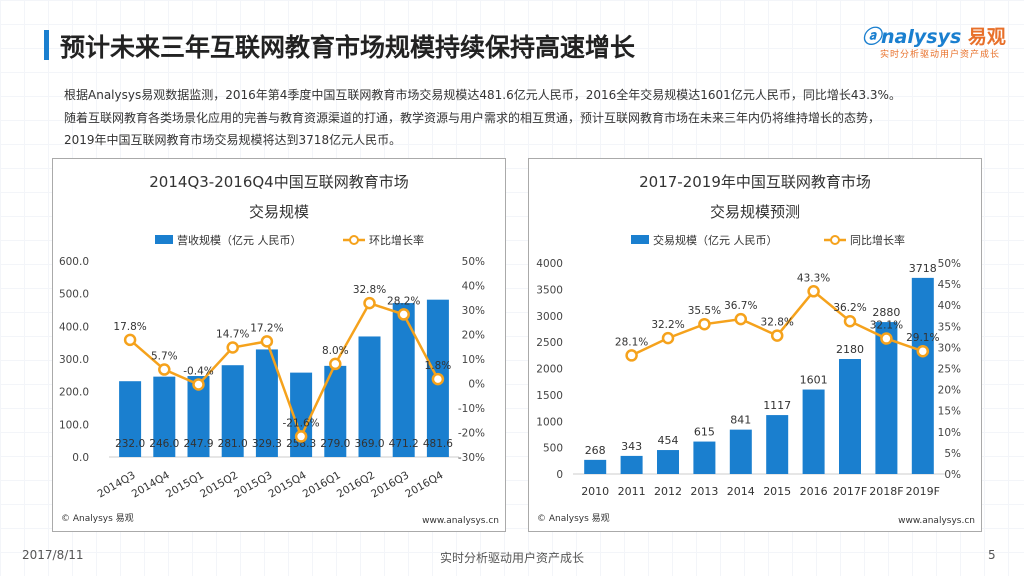  What do you see at coordinates (164, 444) in the screenshot?
I see `bar-value-label: 246.0` at bounding box center [164, 444].